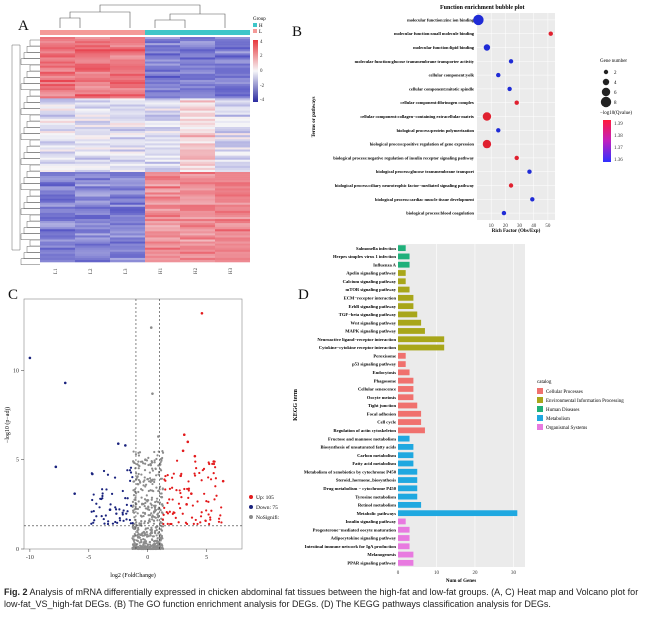 The height and width of the screenshot is (624, 650). Describe the element at coordinates (540, 409) in the screenshot. I see `kegg-legend-swatch` at that location.